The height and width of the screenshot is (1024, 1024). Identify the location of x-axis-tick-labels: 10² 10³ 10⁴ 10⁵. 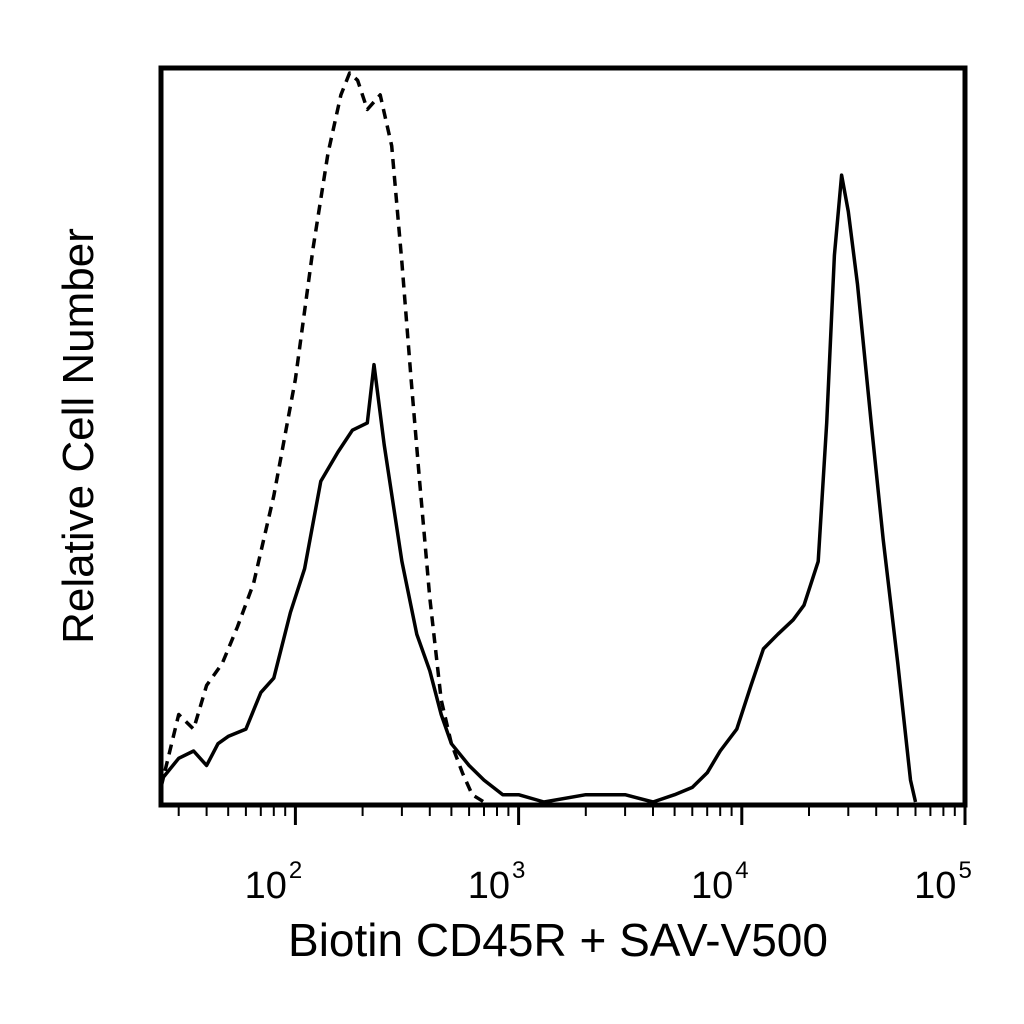
(608, 882).